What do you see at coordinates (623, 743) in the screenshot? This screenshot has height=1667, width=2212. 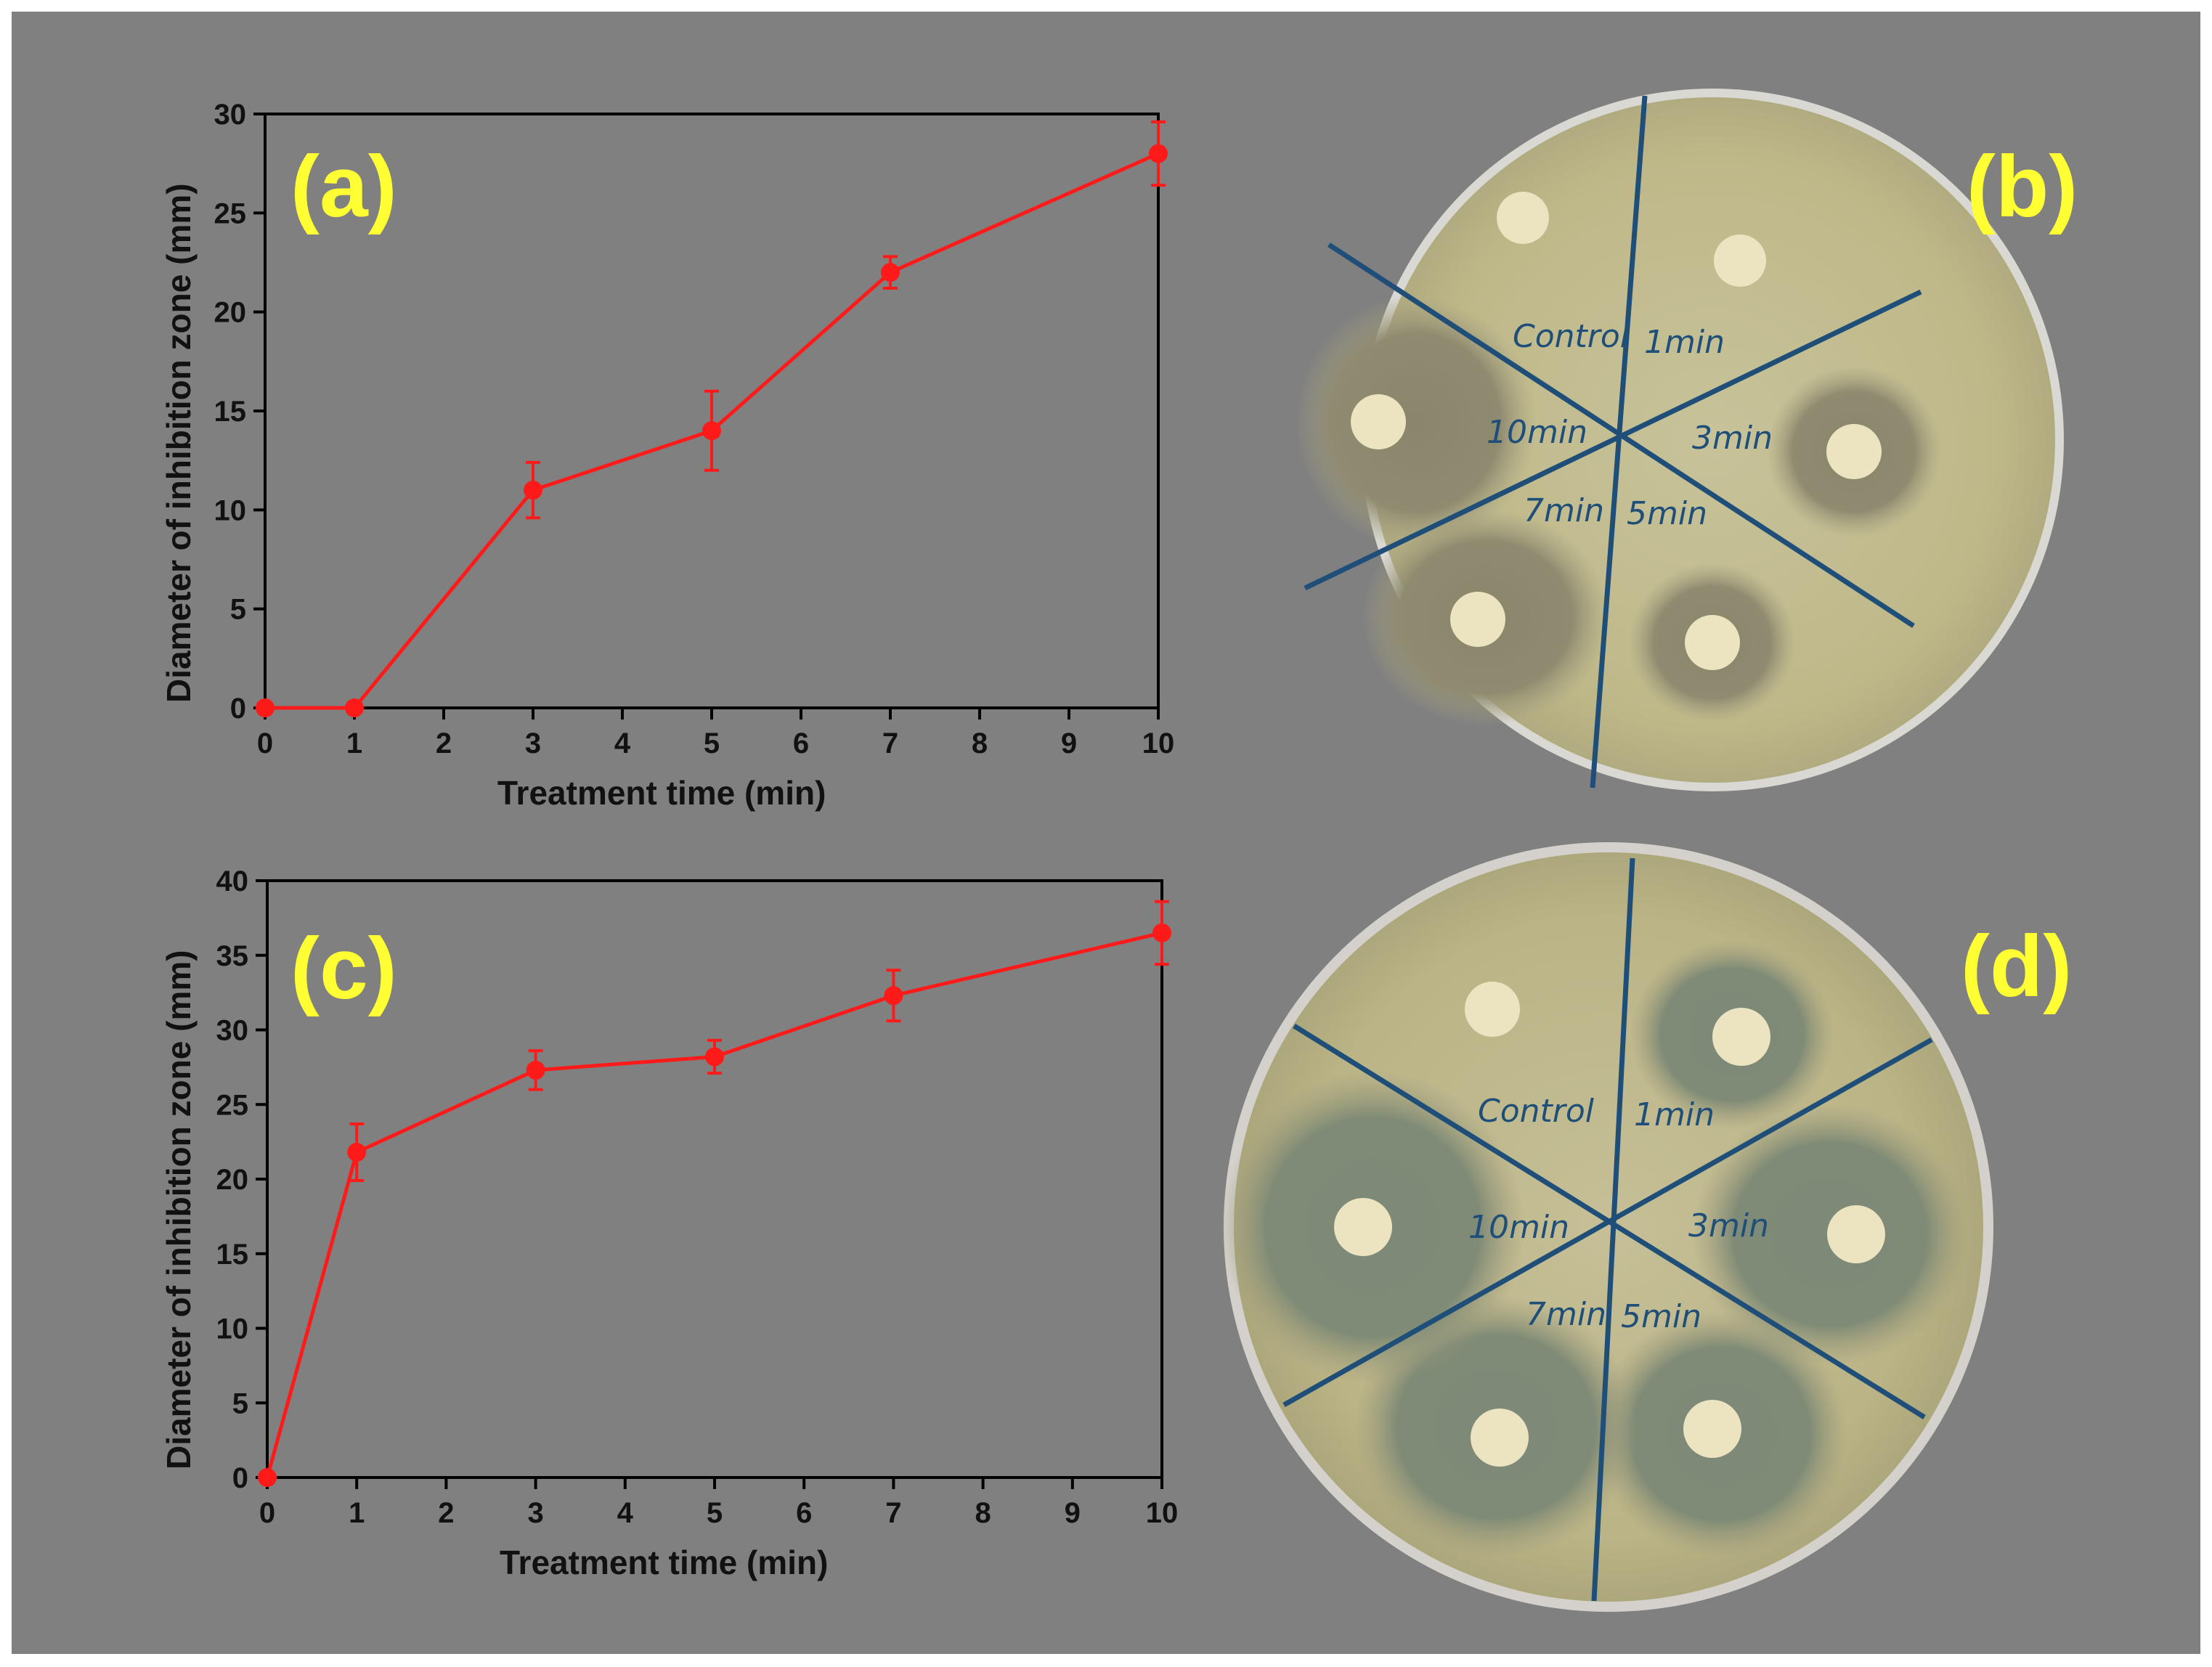 I see `chart-a-xtick-label: 4` at bounding box center [623, 743].